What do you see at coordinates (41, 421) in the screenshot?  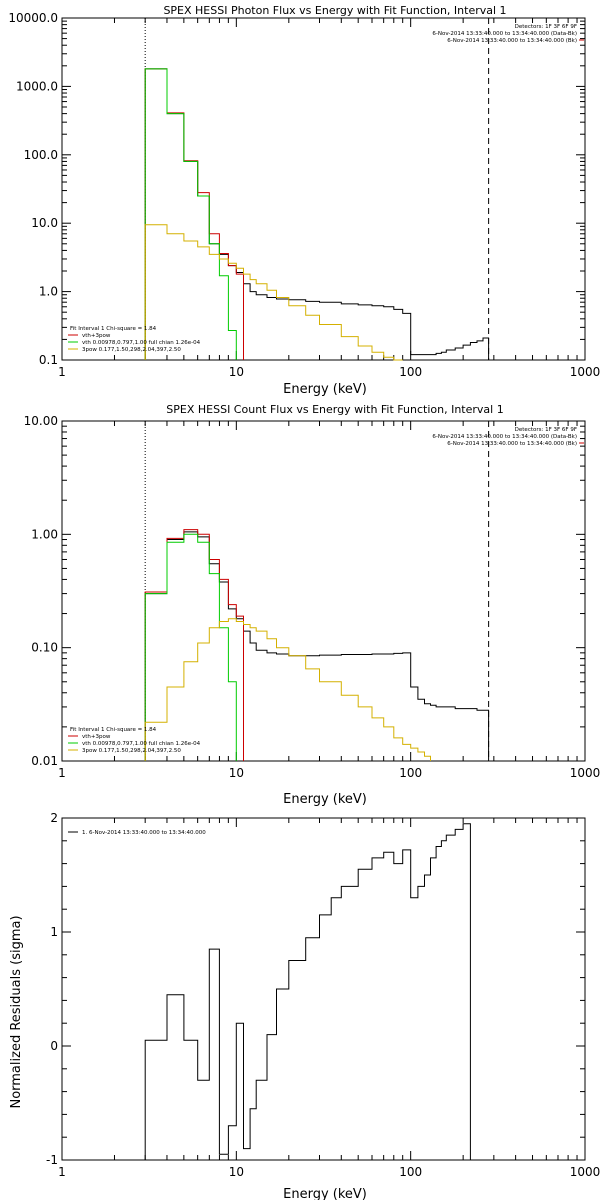 I see `y-tick-label: 10.00` at bounding box center [41, 421].